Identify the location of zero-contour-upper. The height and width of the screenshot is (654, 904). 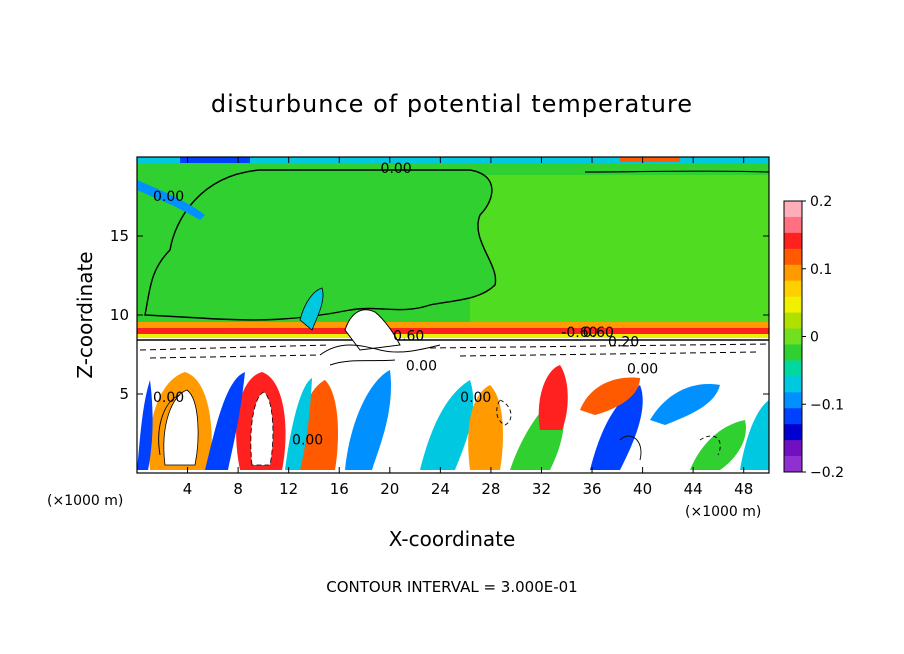
(320, 245).